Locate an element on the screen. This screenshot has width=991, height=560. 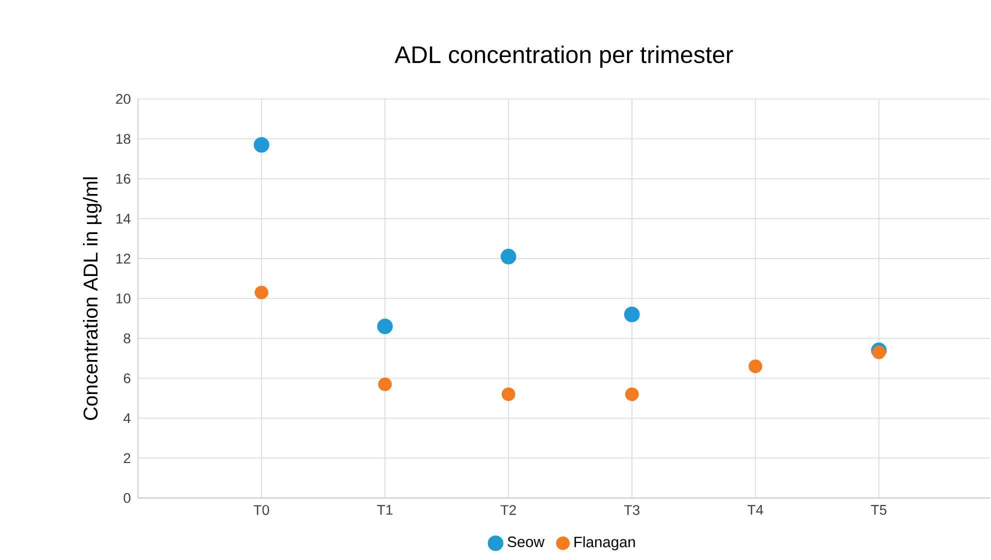
y-tick-label: 2 is located at coordinates (127, 458).